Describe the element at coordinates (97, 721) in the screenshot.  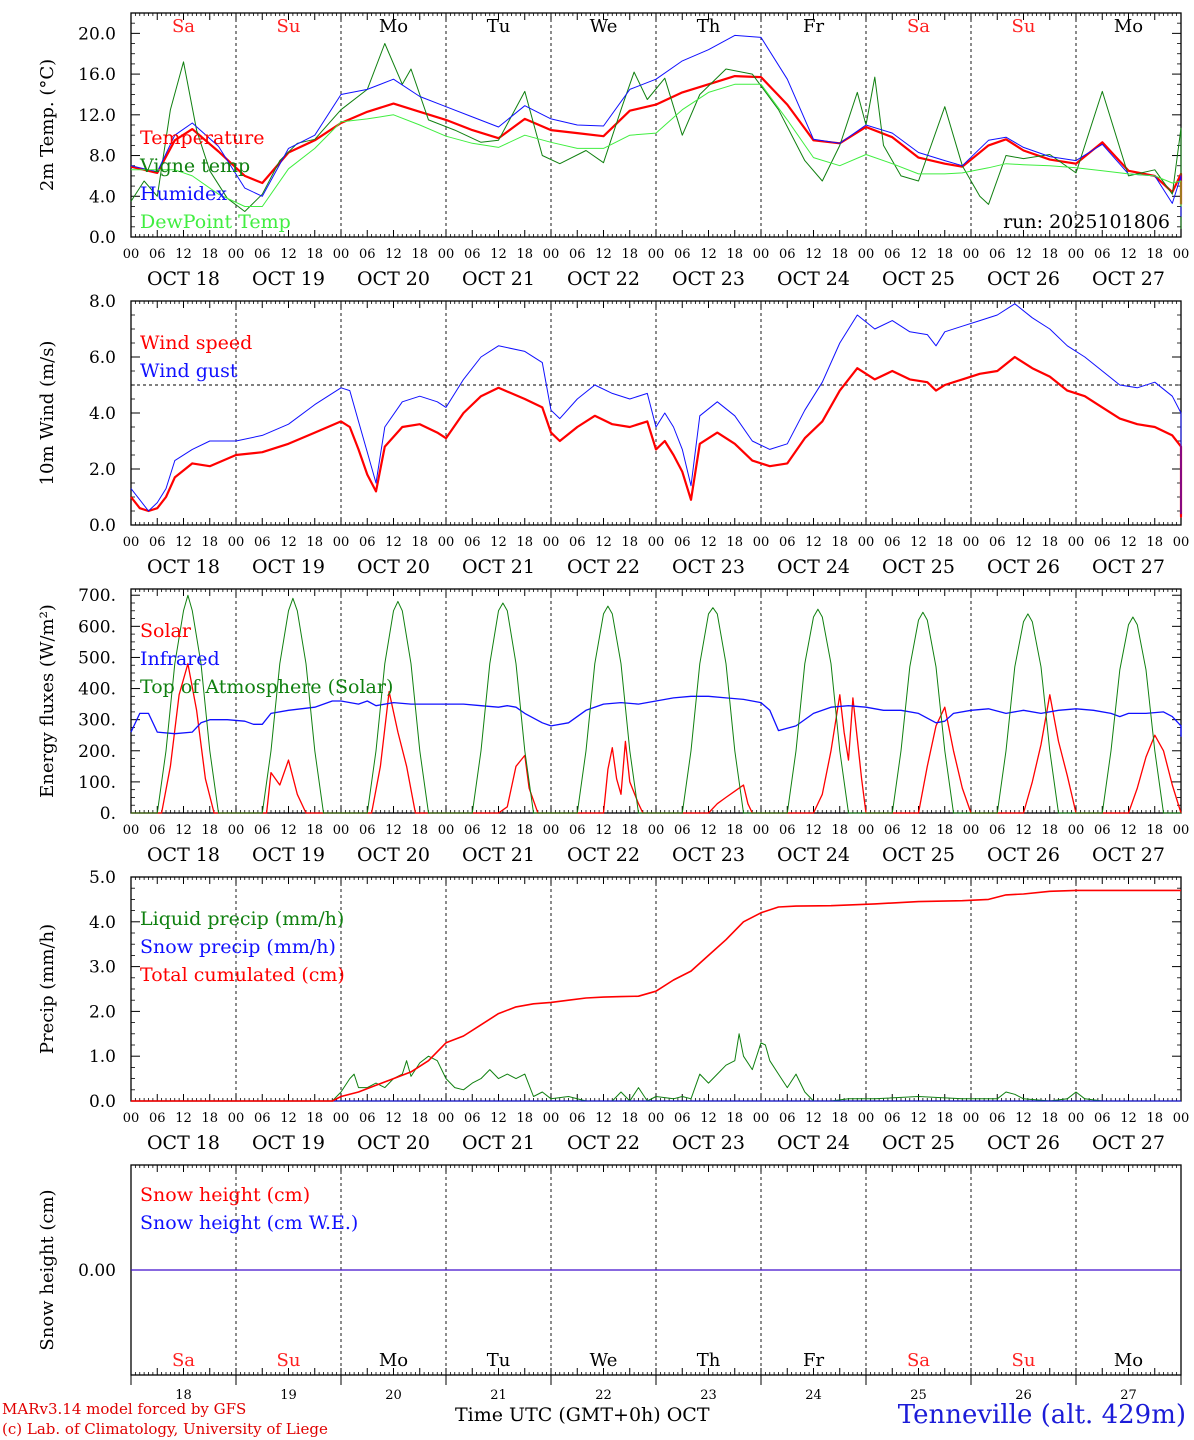
I see `y-tick-label: 300.` at that location.